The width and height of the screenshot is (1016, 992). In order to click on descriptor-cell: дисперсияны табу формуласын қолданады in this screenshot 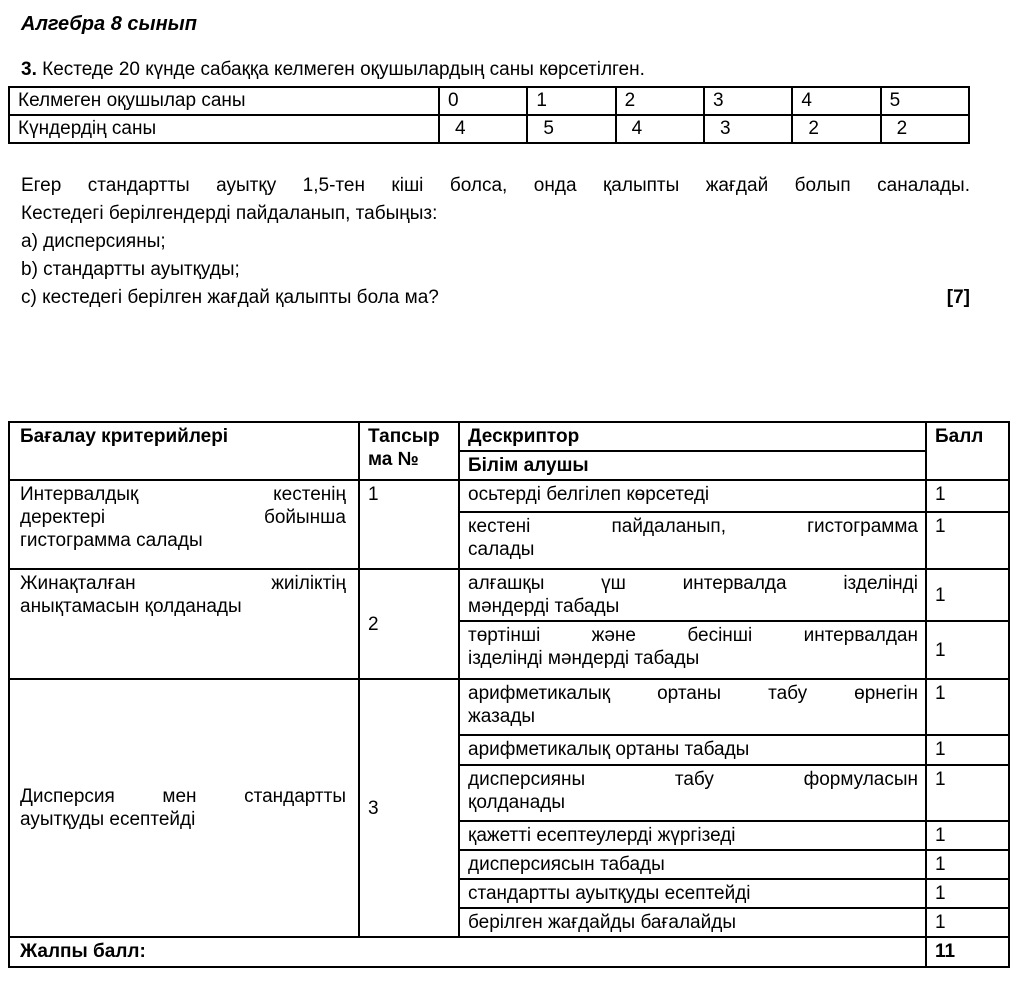, I will do `click(692, 793)`.